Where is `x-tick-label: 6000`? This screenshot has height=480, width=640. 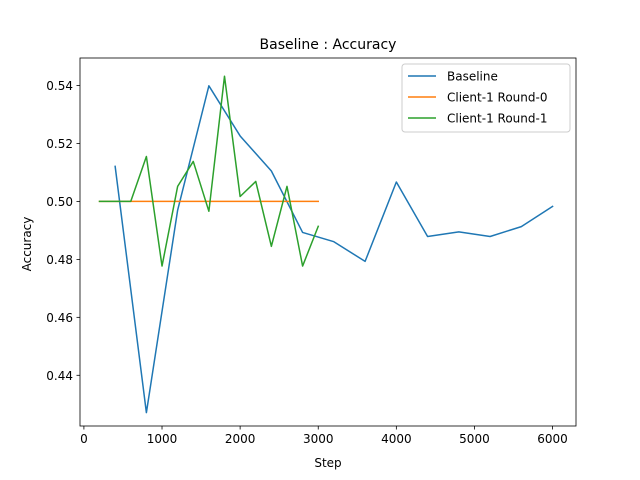 x-tick-label: 6000 is located at coordinates (552, 439).